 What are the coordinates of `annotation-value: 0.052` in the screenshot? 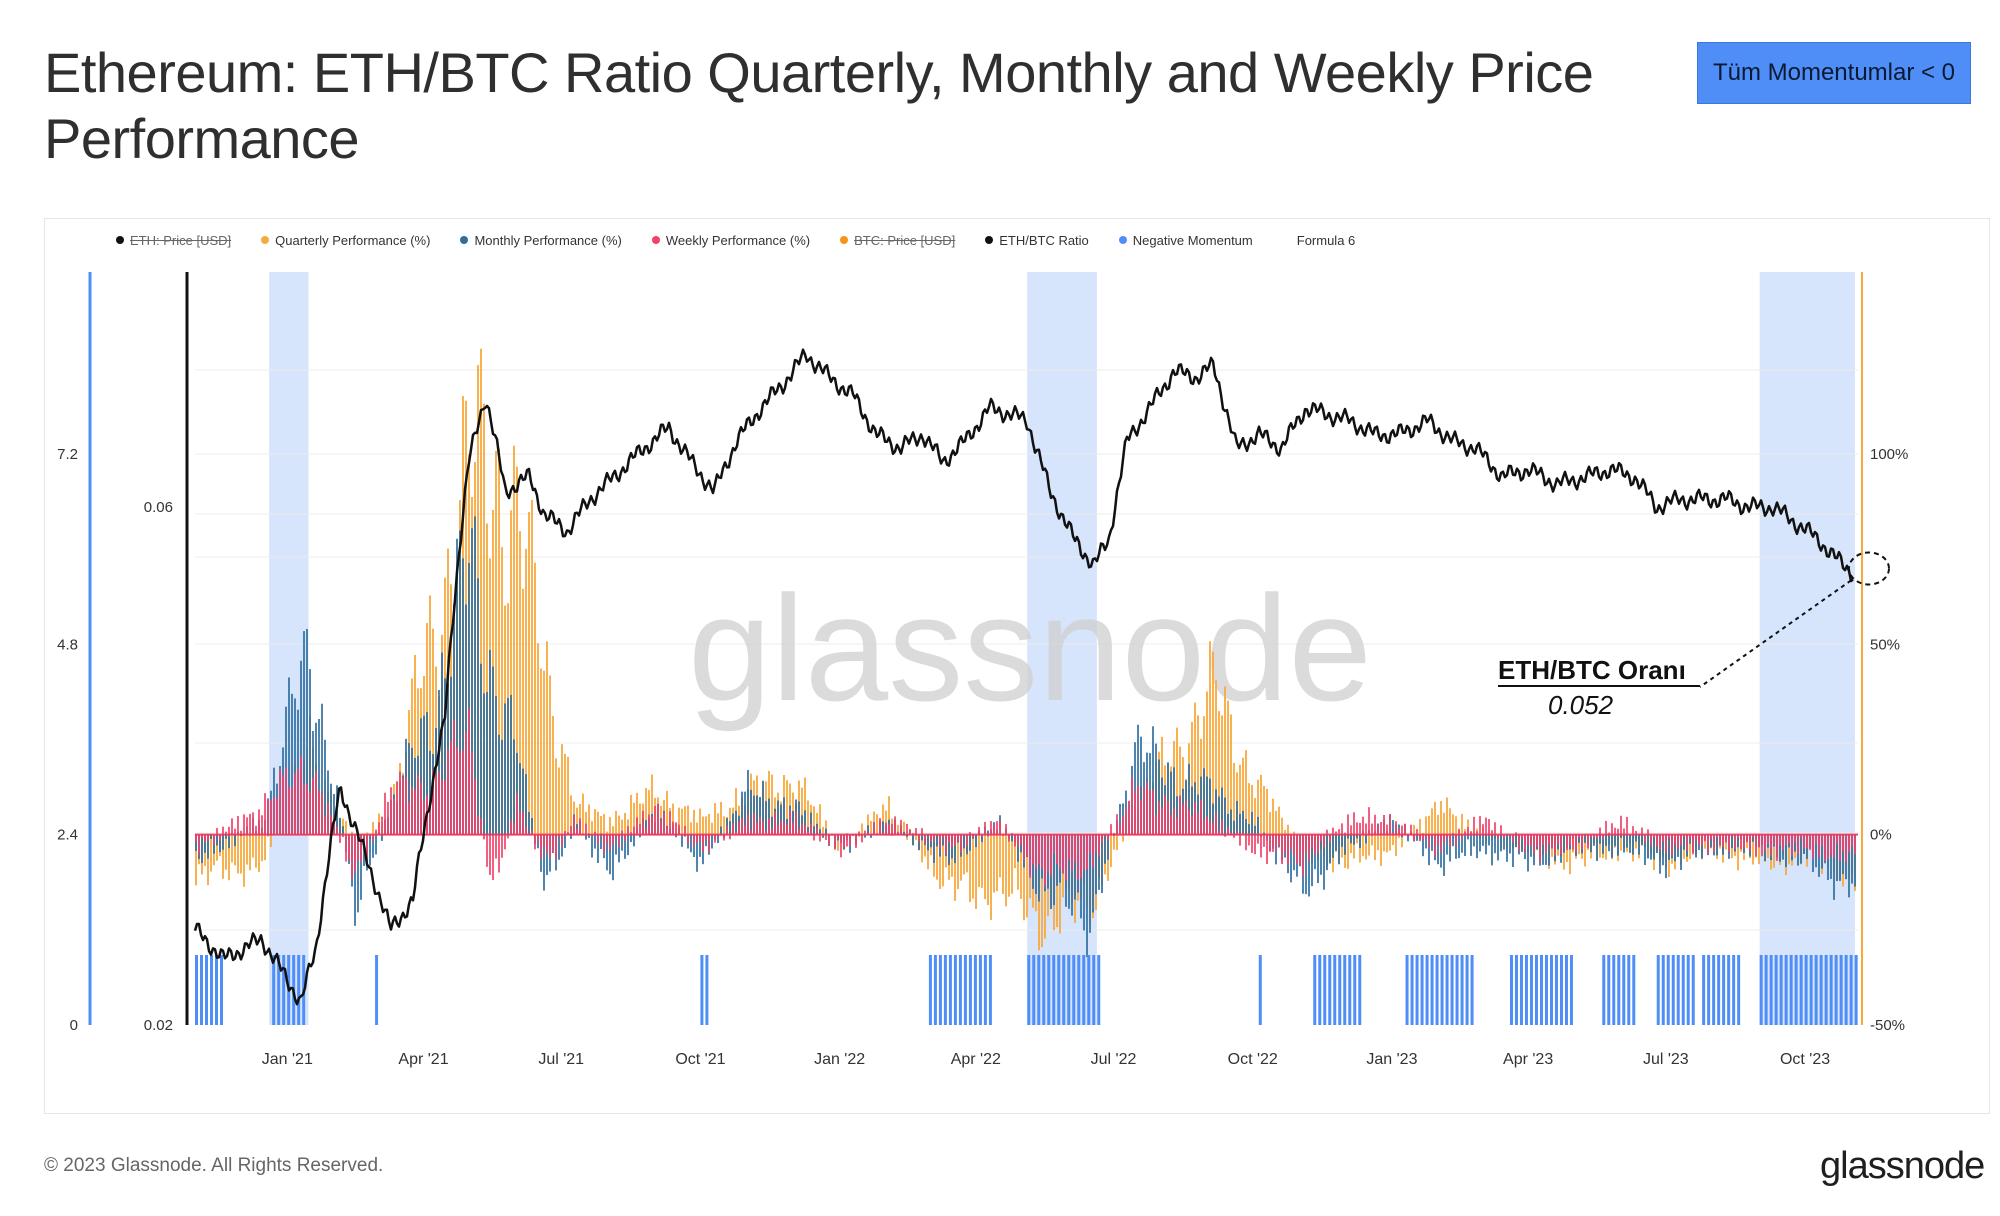 It's located at (1581, 705).